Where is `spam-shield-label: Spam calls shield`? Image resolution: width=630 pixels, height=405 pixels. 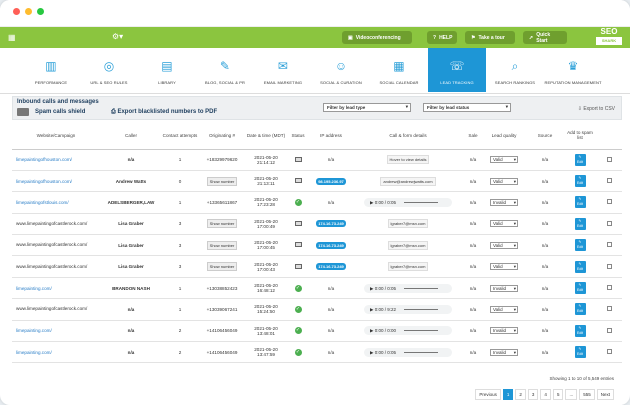
spam-shield-label: Spam calls shield is located at coordinates (60, 112).